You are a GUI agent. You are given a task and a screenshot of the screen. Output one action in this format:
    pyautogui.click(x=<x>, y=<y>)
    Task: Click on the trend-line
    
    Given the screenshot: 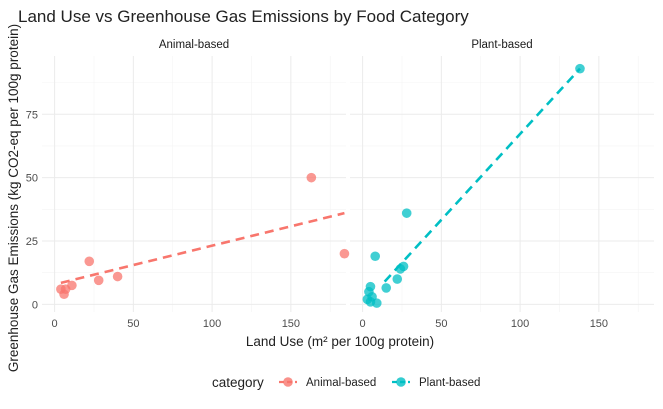 What is the action you would take?
    pyautogui.click(x=202, y=248)
    